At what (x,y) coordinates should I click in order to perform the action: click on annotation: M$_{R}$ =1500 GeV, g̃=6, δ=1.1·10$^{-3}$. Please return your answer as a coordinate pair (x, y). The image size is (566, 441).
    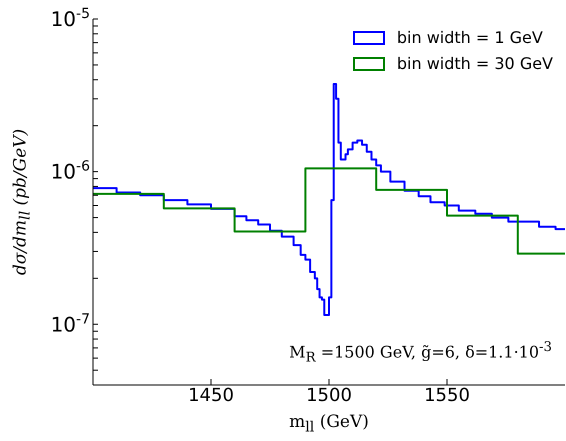
    Looking at the image, I should click on (420, 353).